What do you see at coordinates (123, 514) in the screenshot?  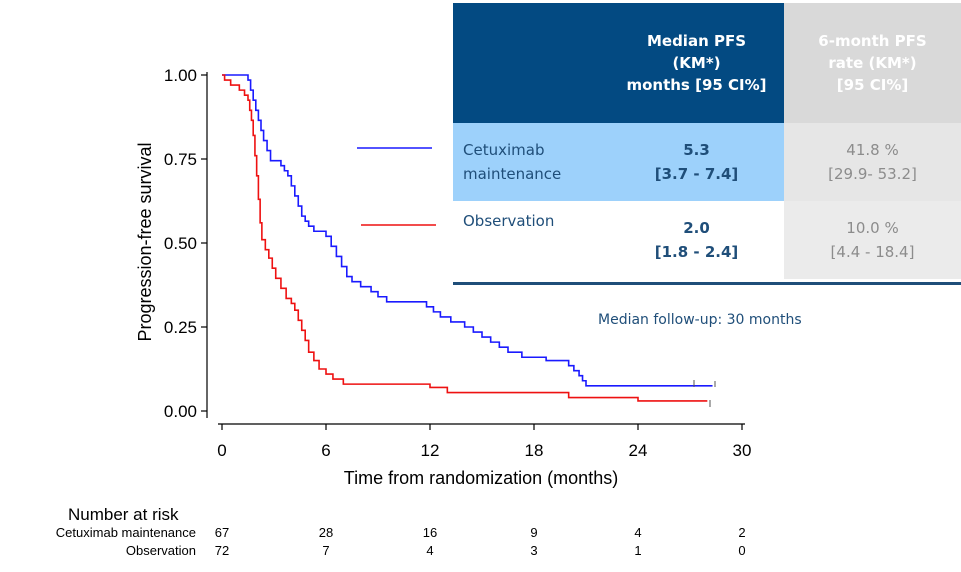 I see `number-at-risk-title: Number at risk` at bounding box center [123, 514].